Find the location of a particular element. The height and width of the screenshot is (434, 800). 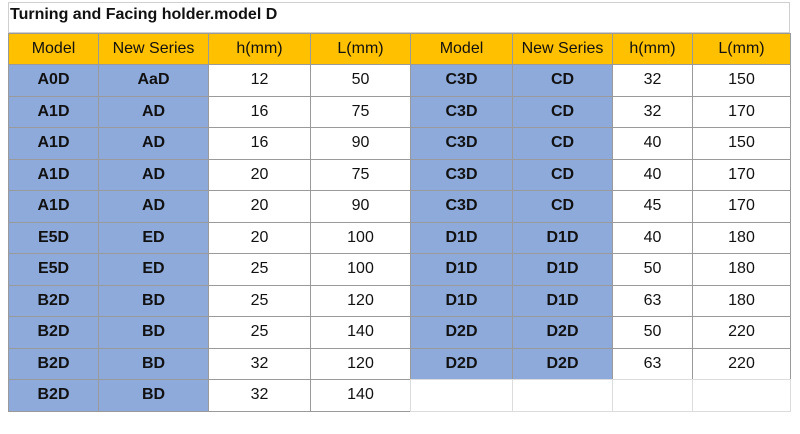

h-mm-cell: 12 is located at coordinates (259, 80).